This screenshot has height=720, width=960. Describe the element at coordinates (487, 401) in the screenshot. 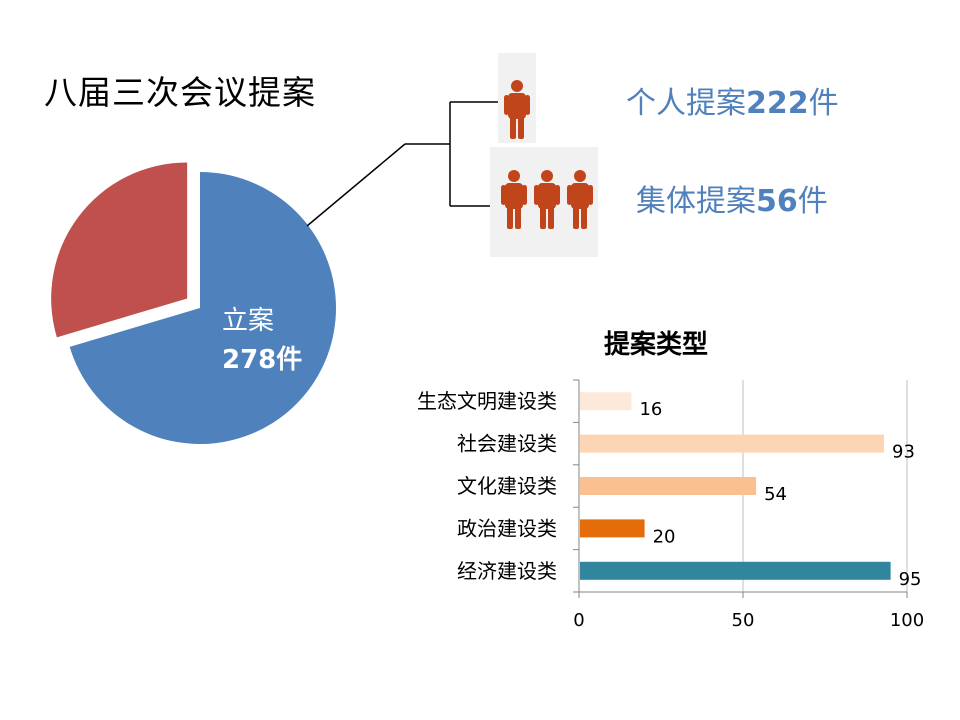

I see `category-label: 生态文明建设类` at that location.